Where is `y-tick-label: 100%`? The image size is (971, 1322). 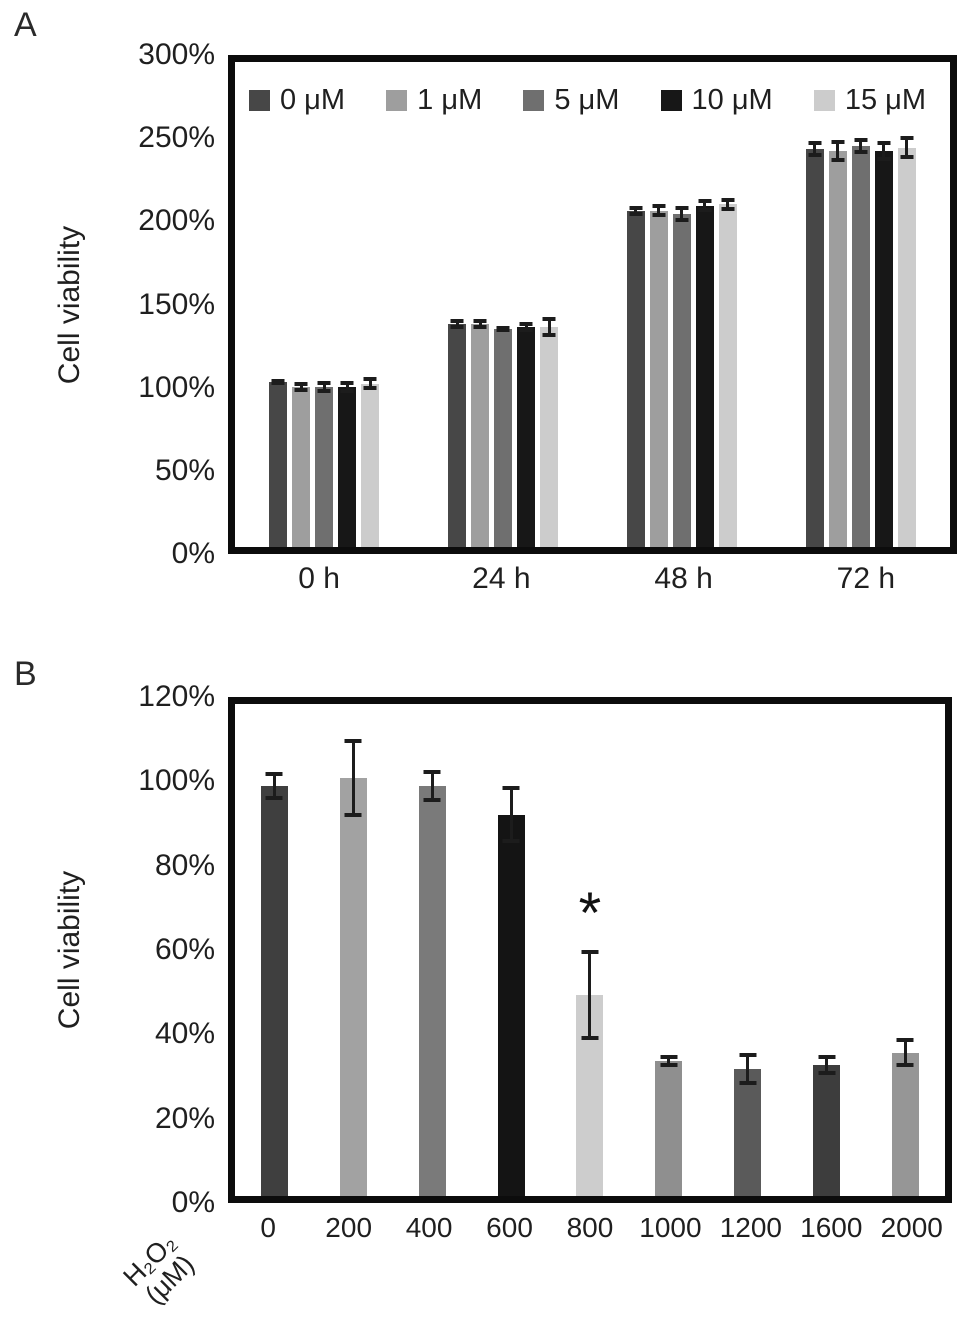 y-tick-label: 100% is located at coordinates (176, 387).